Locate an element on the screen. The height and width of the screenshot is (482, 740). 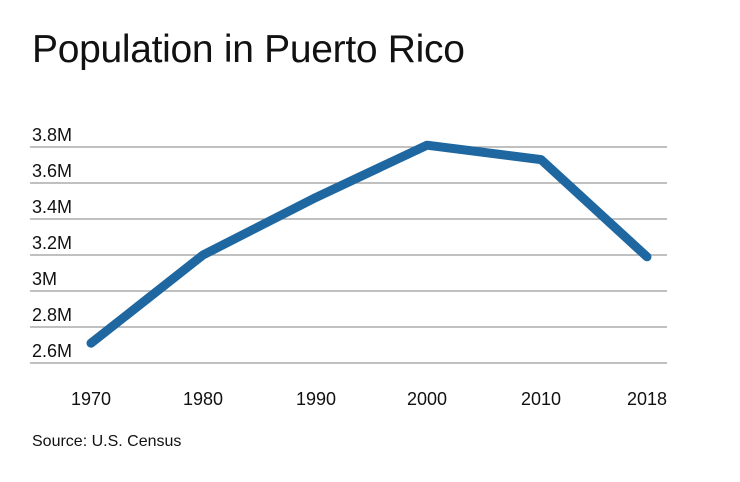
source-note: Source: U.S. Census is located at coordinates (107, 441).